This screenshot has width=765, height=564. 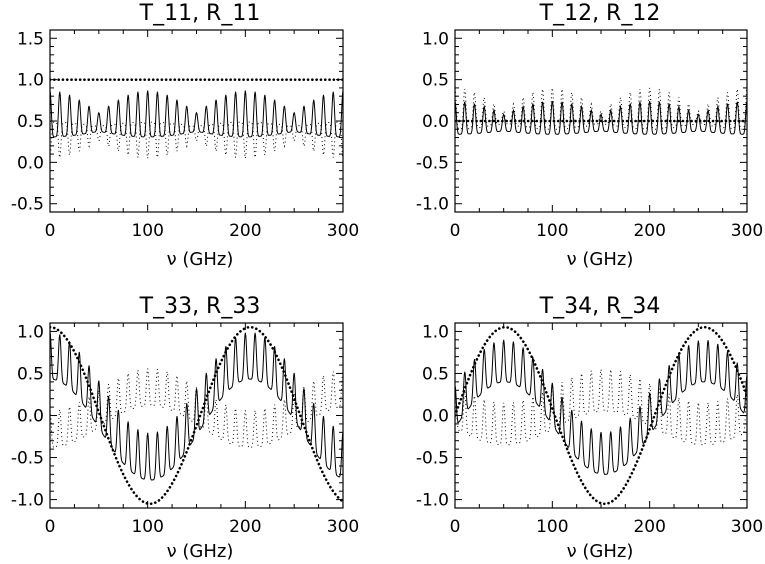 I want to click on panel-title: T_12, R_12, so click(x=600, y=13).